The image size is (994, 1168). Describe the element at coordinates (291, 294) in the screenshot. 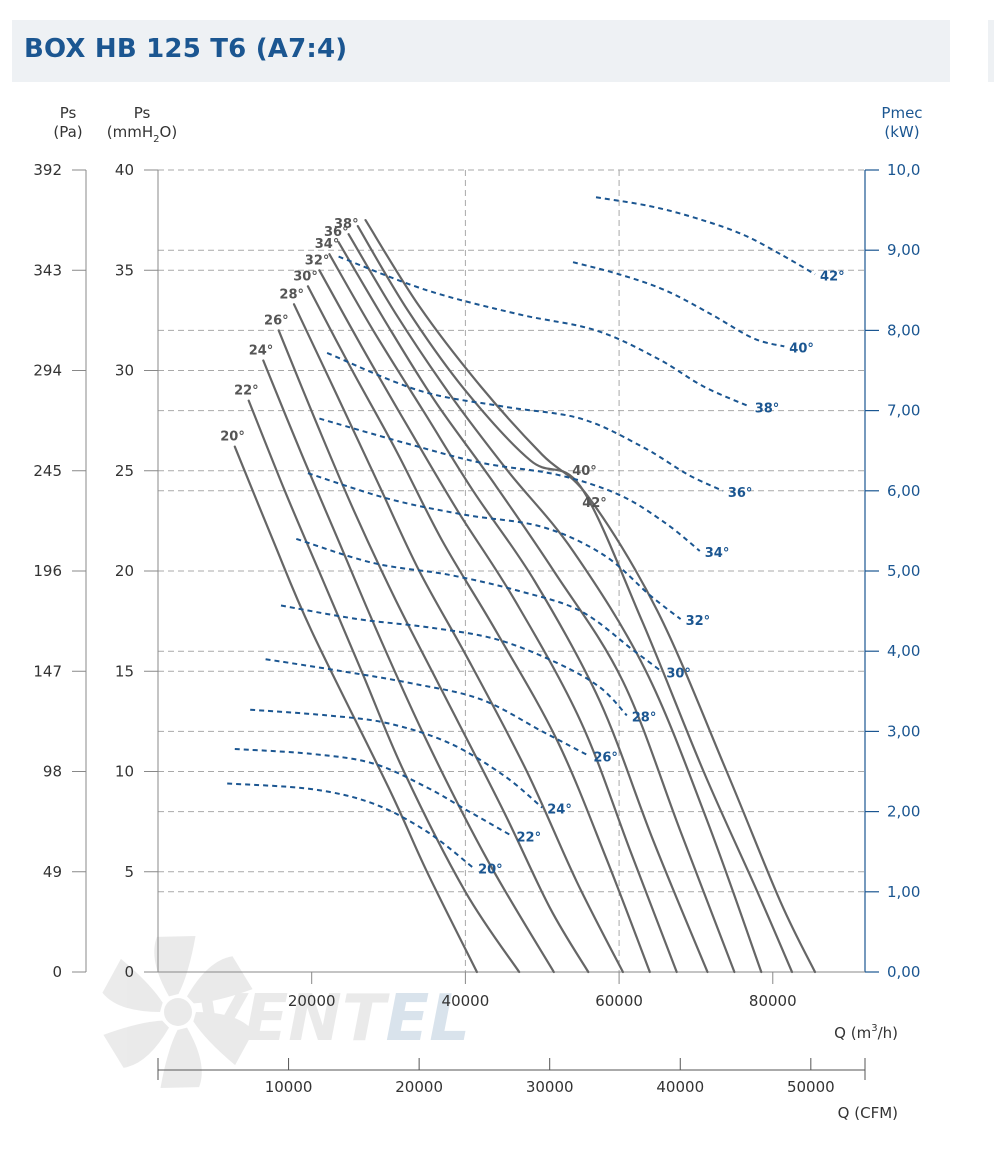

I see `pressure-curve-label: 28°` at that location.